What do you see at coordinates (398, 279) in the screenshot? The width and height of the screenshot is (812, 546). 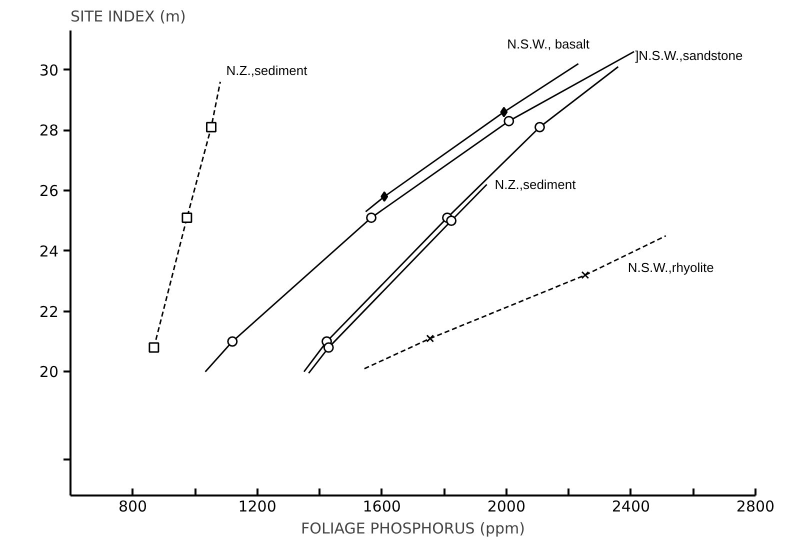 I see `line-series` at bounding box center [398, 279].